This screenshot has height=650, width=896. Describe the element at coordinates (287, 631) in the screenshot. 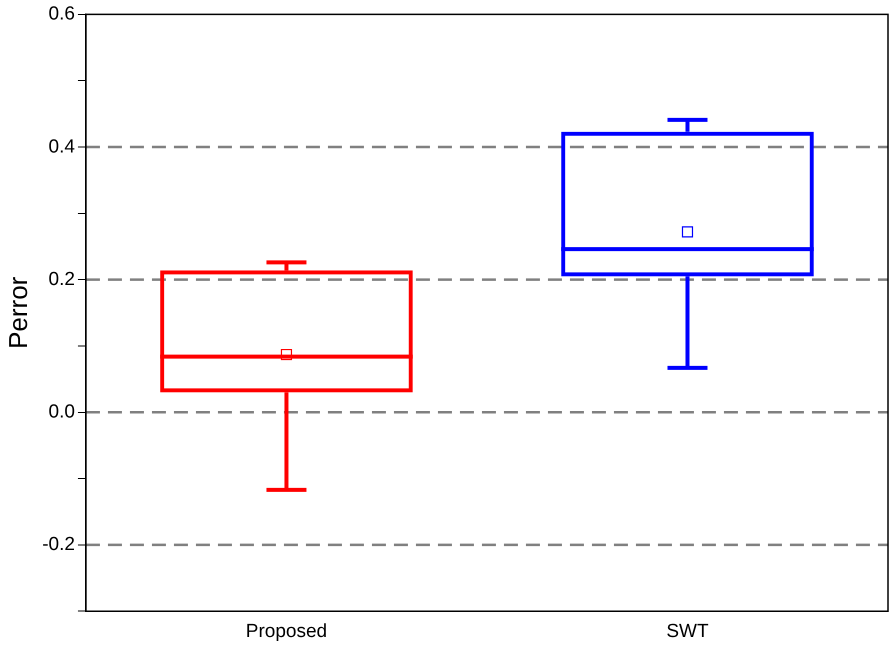

I see `x-tick-label: Proposed` at that location.